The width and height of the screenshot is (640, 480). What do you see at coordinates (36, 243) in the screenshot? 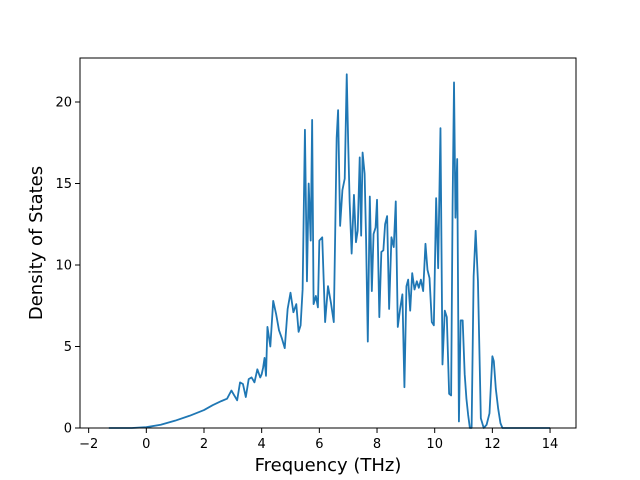
I see `y-axis-label: Density of States` at bounding box center [36, 243].